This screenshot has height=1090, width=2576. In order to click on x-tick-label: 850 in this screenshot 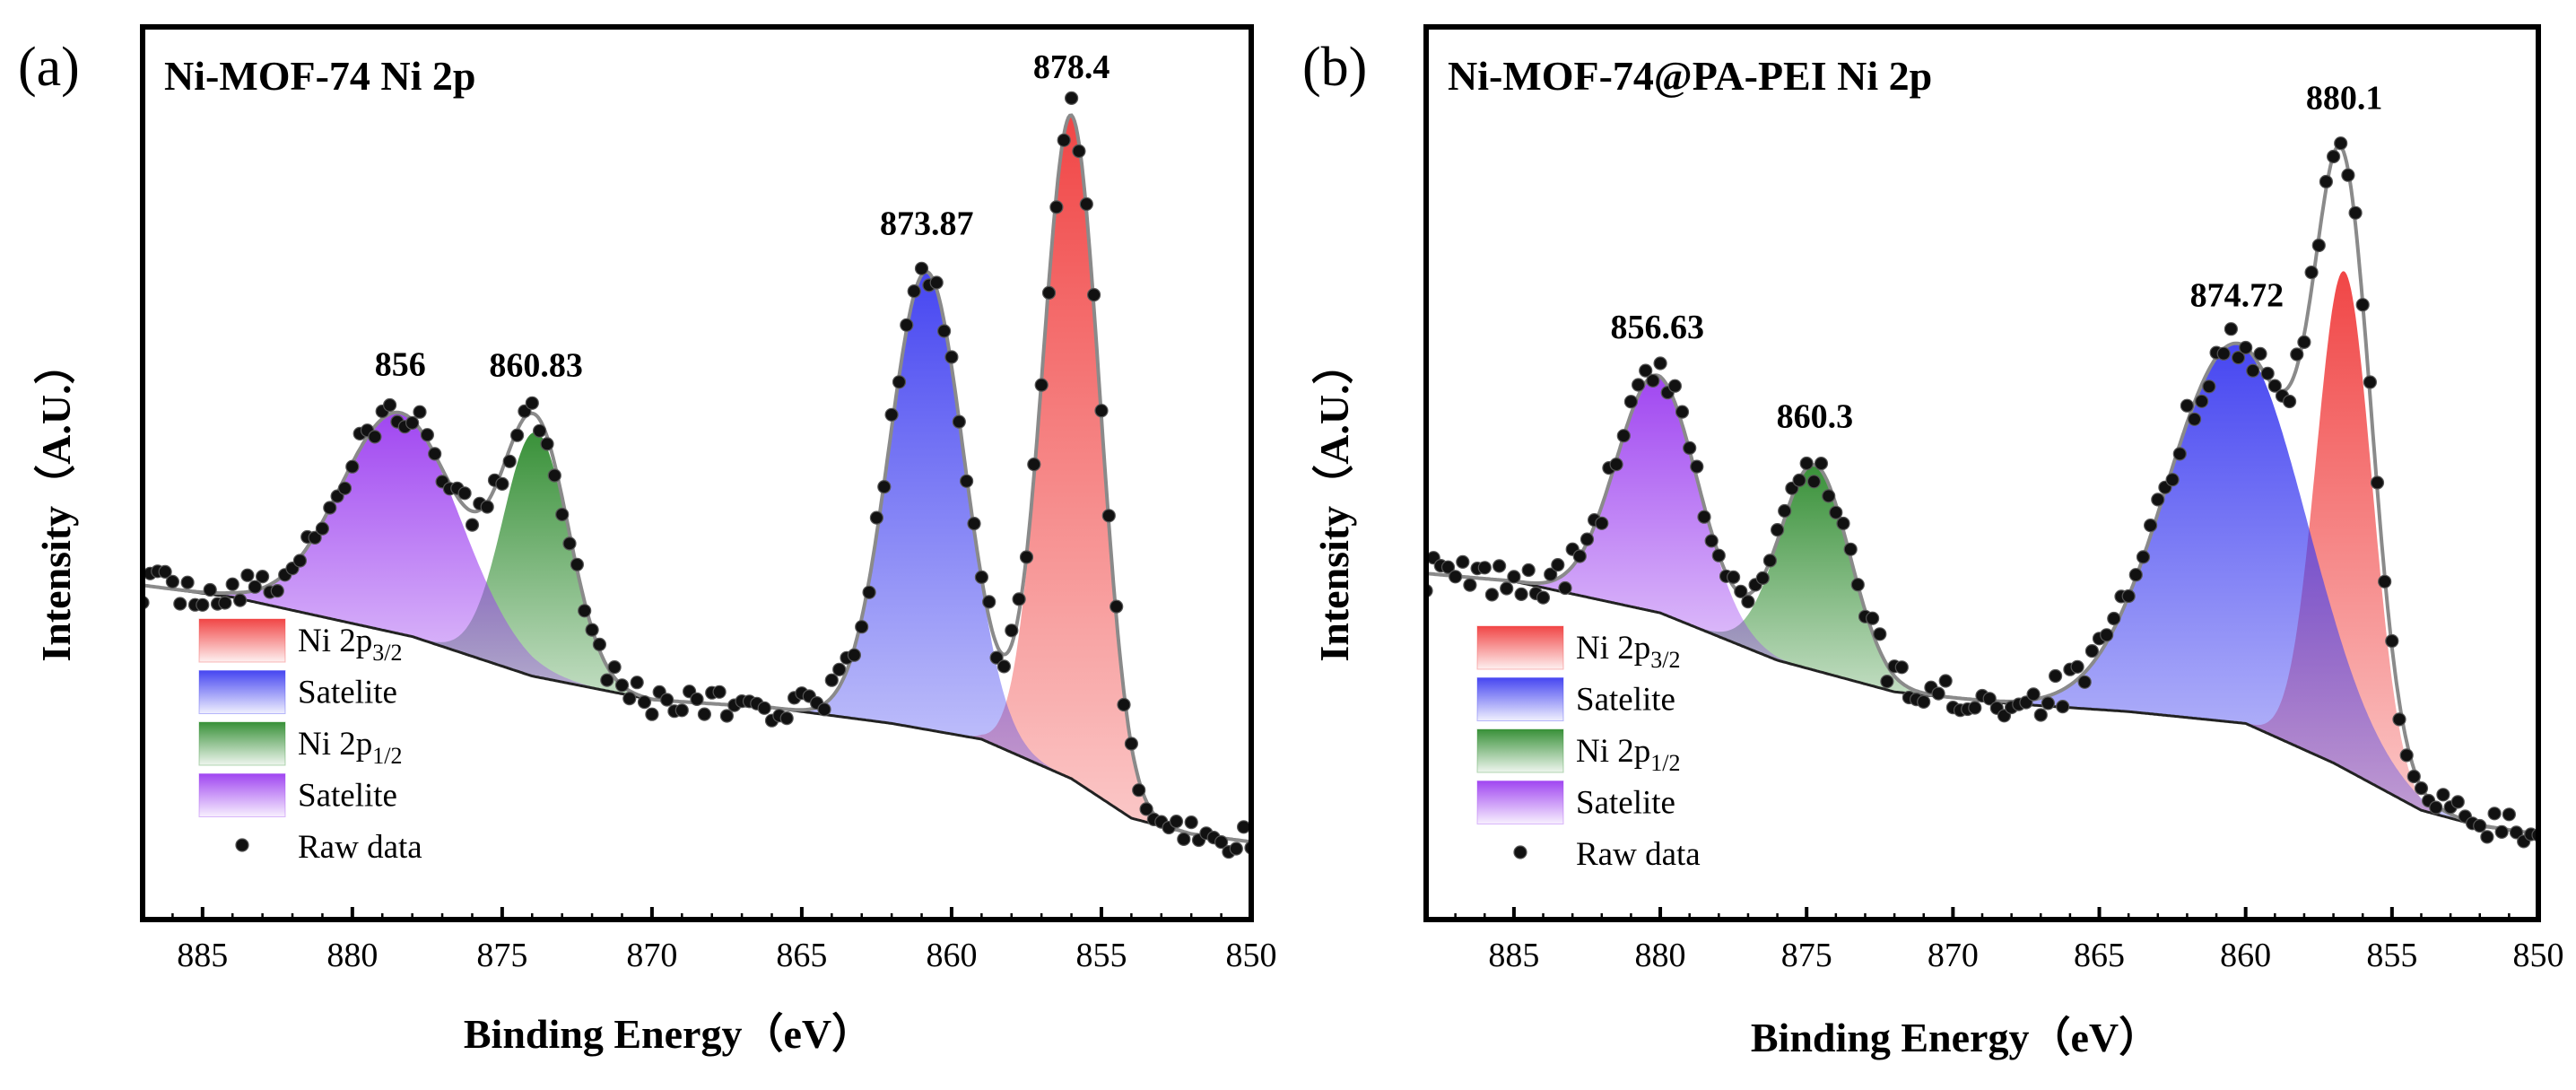, I will do `click(1251, 956)`.